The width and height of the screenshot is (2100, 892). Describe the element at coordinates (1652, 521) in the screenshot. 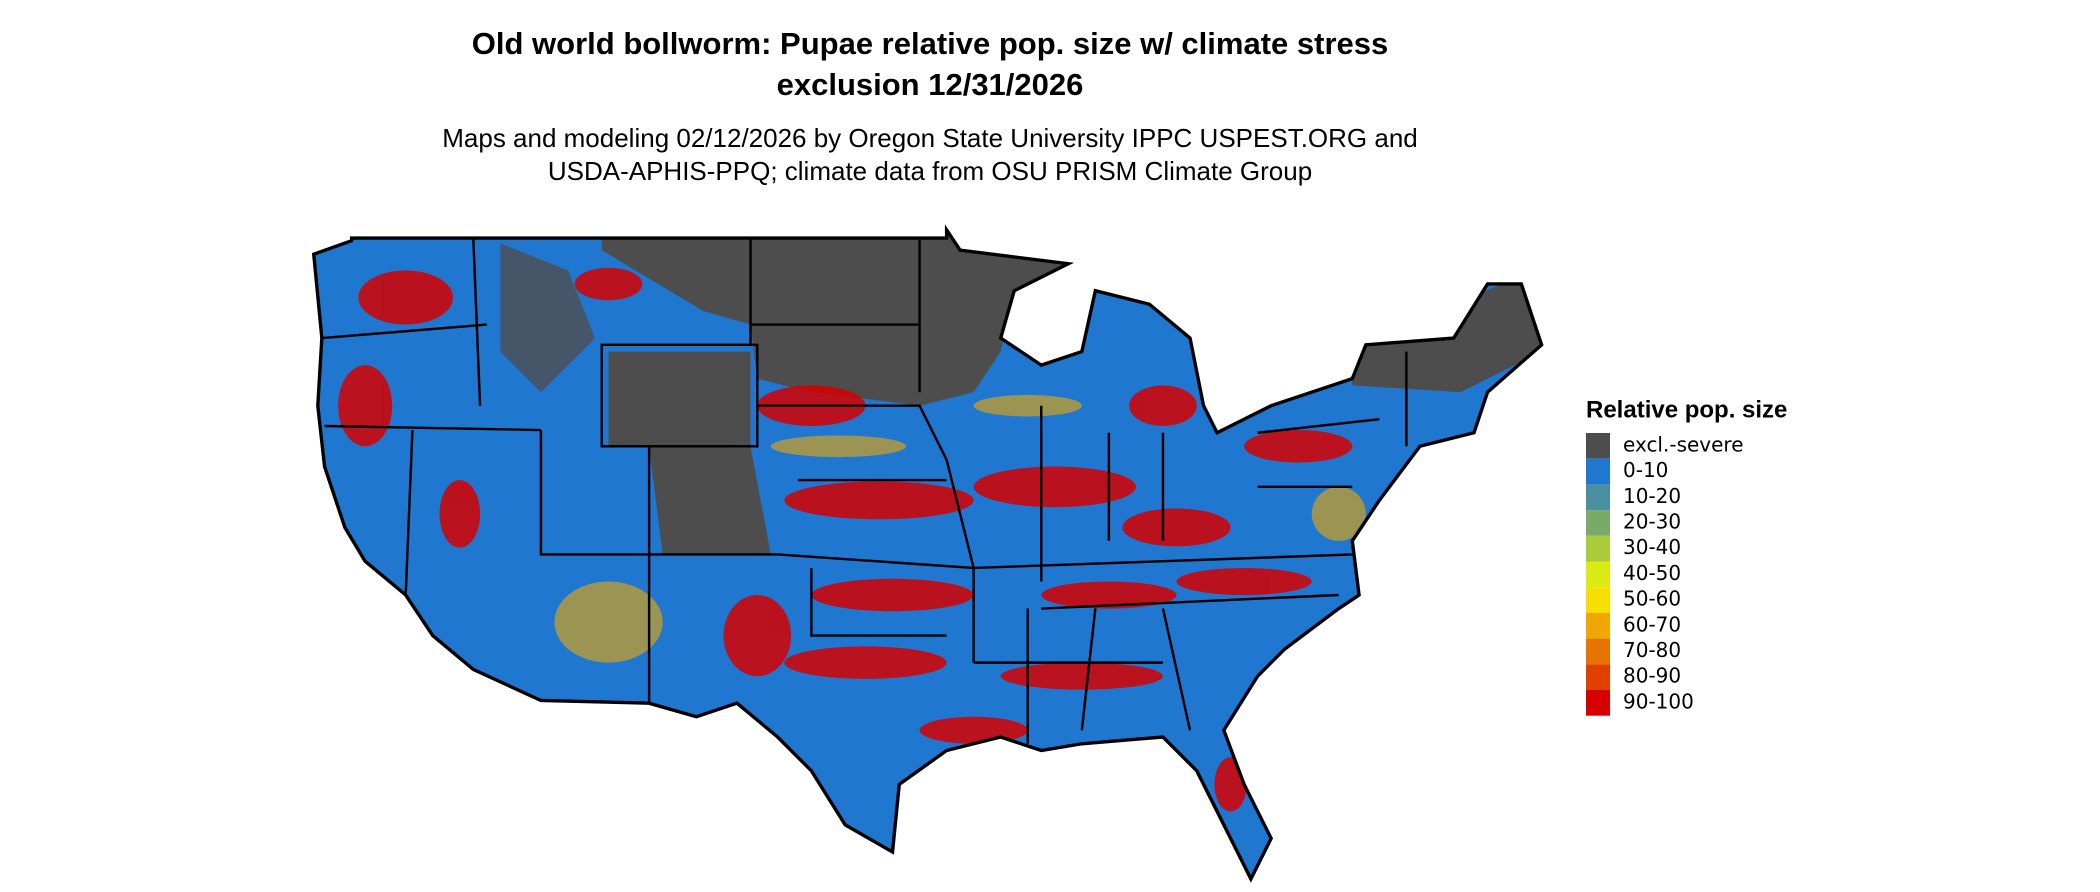

I see `legend-label: 20-30` at that location.